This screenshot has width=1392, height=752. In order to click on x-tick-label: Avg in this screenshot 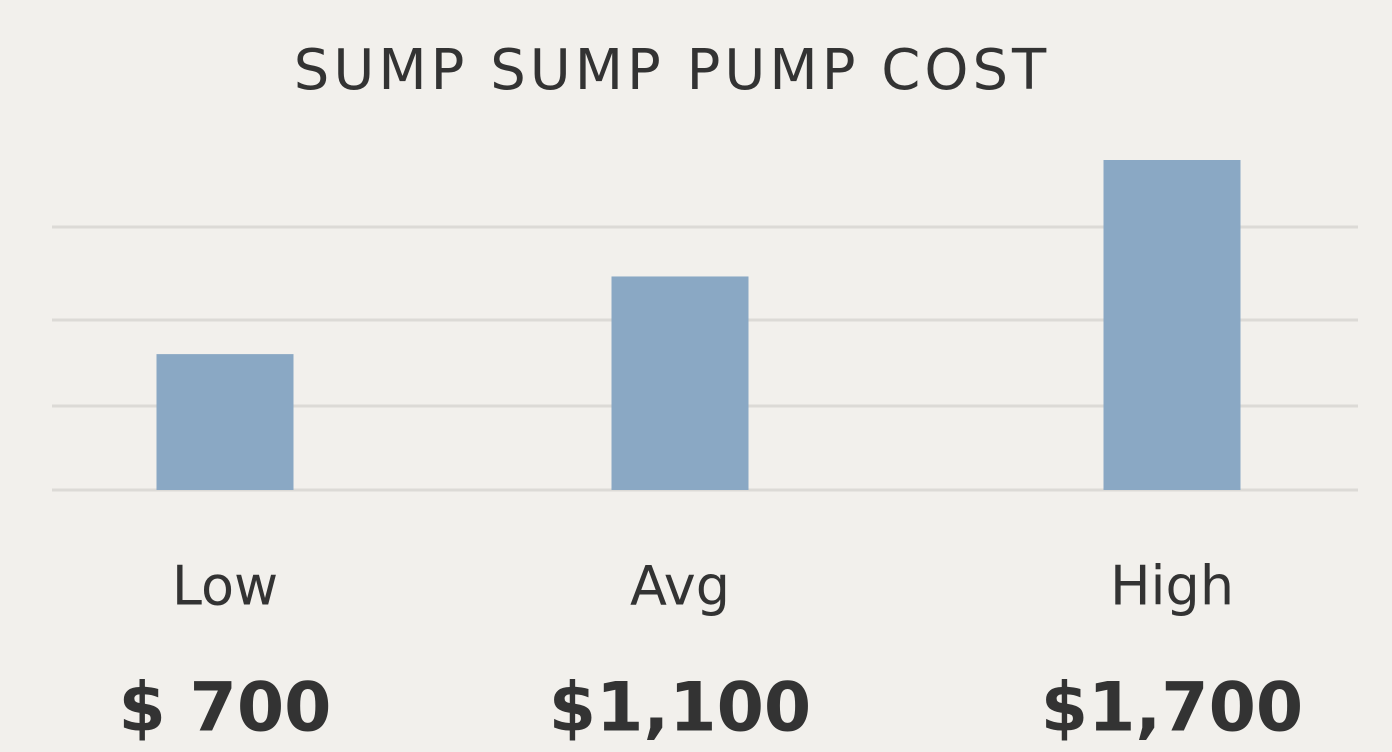, I will do `click(680, 586)`.